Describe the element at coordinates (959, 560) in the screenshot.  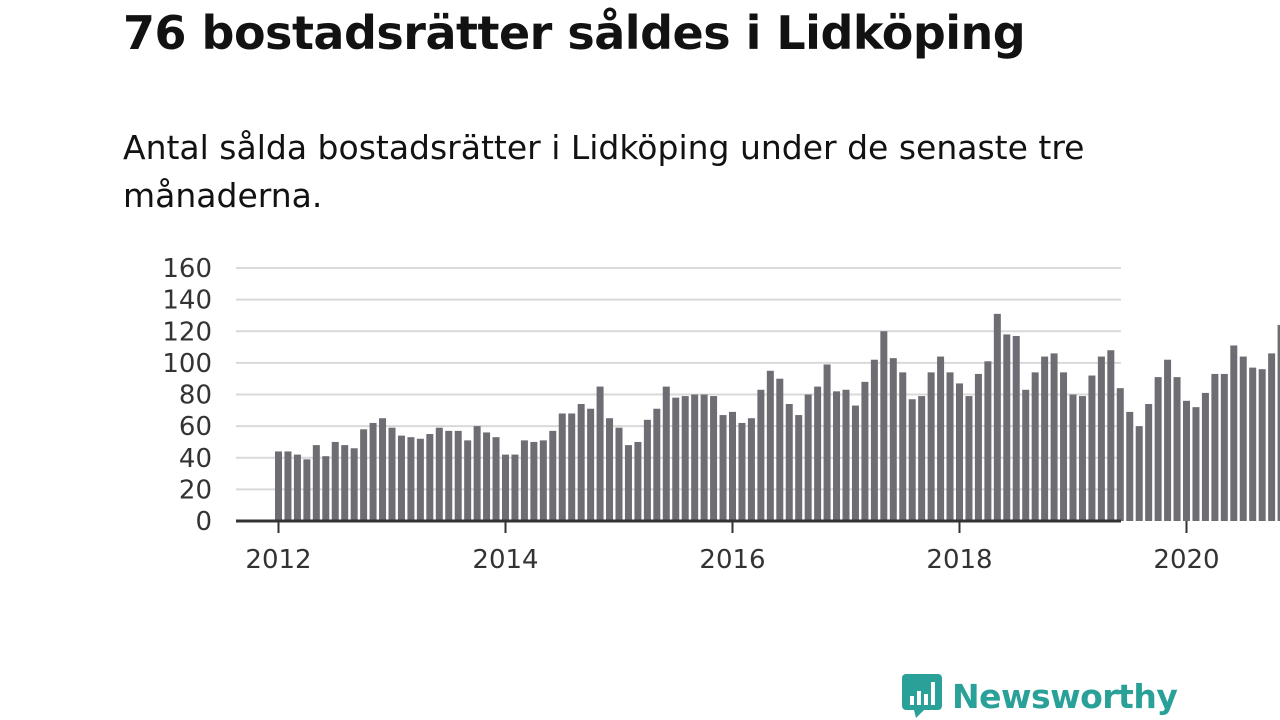
I see `x-tick-label: 2018` at that location.